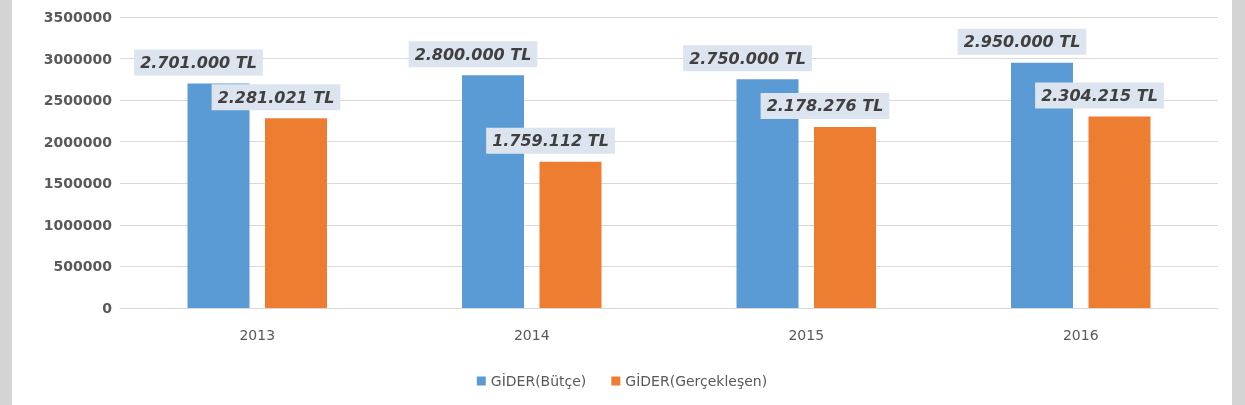  Describe the element at coordinates (1099, 95) in the screenshot. I see `data-label: 2.304.215 TL` at that location.